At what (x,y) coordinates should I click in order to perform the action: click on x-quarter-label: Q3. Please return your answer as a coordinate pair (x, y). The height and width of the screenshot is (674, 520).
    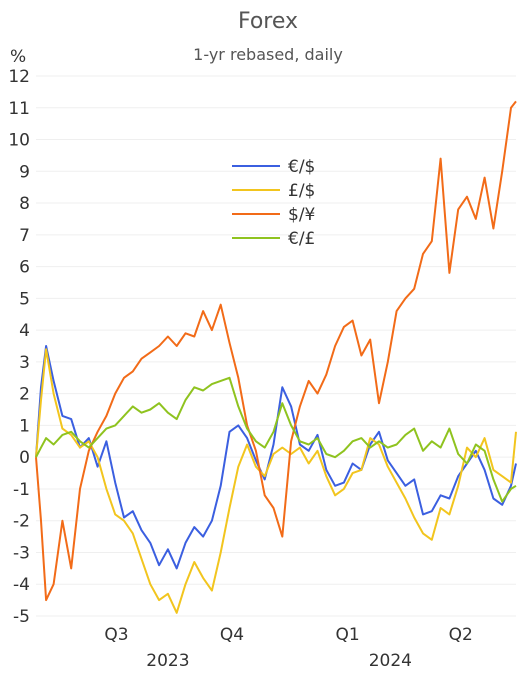
    Looking at the image, I should click on (116, 635).